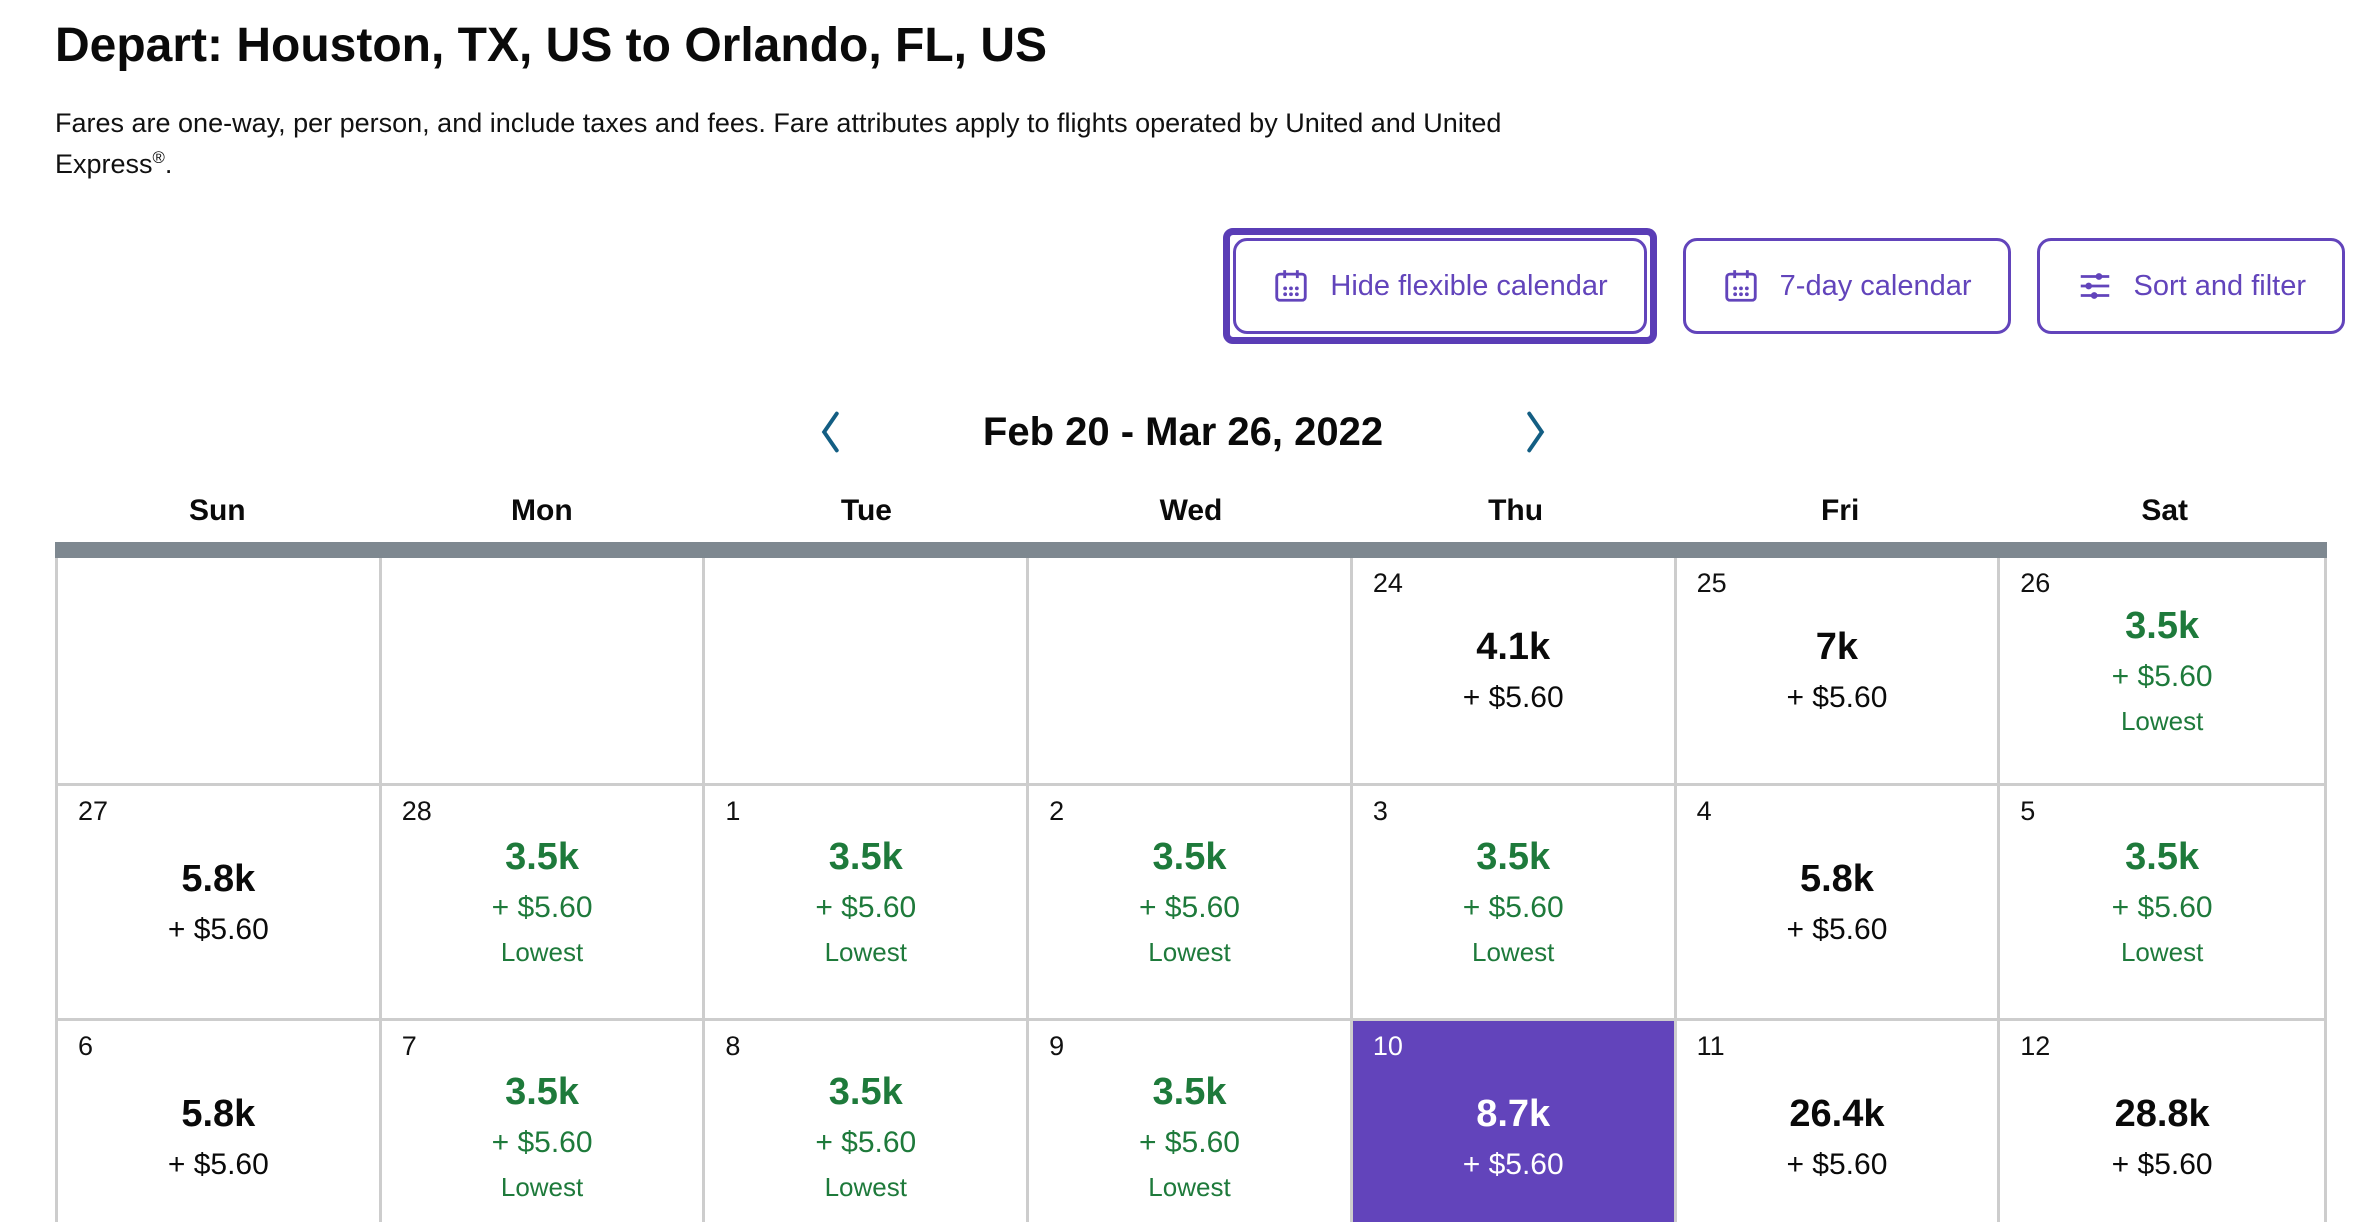  What do you see at coordinates (1183, 431) in the screenshot?
I see `date-range-label: Feb 20 - Mar 26, 2022` at bounding box center [1183, 431].